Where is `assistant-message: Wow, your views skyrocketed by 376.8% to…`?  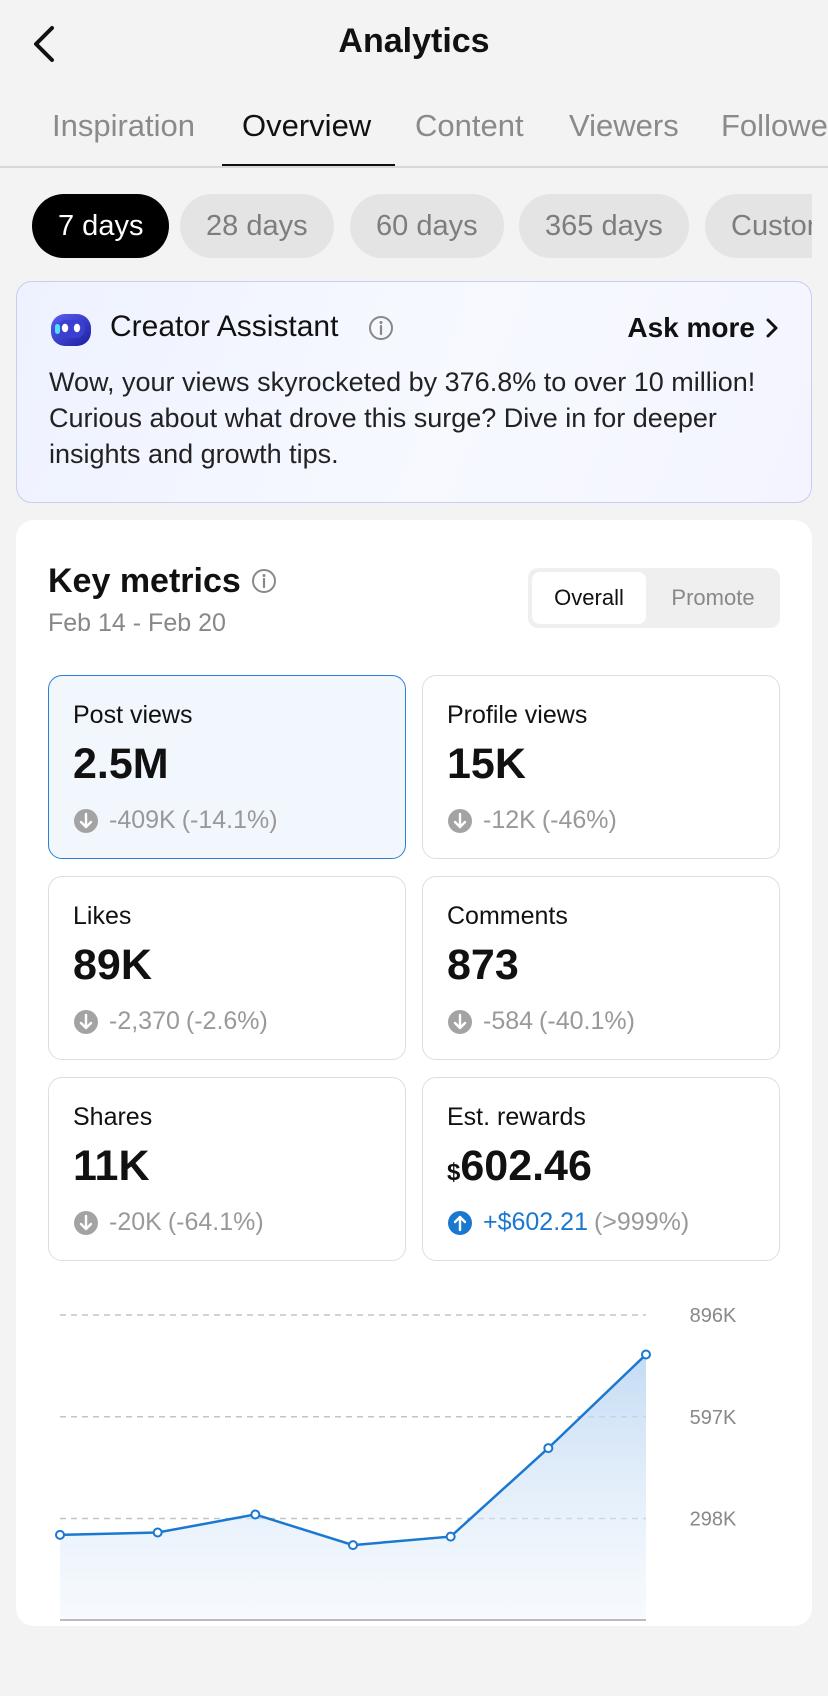
assistant-message: Wow, your views skyrocketed by 376.8% to… is located at coordinates (402, 418).